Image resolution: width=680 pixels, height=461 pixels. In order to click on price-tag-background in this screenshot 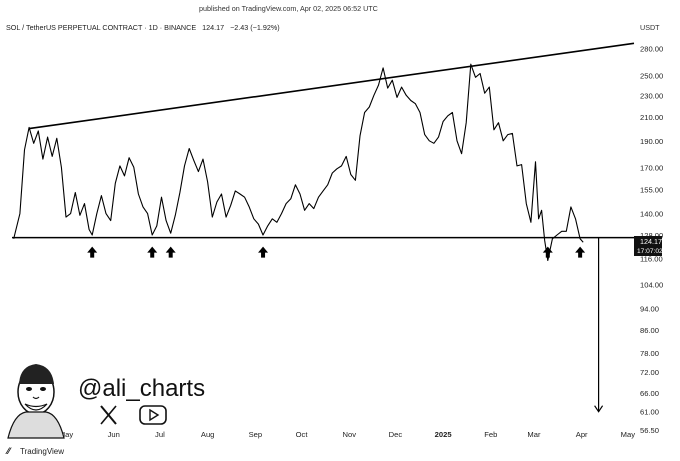, I will do `click(648, 246)`.